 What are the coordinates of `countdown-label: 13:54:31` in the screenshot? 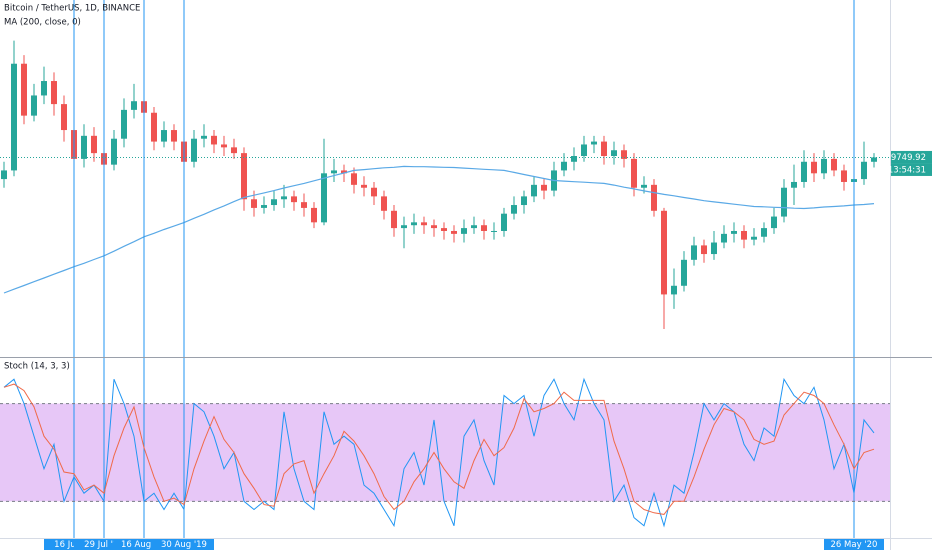 It's located at (907, 170).